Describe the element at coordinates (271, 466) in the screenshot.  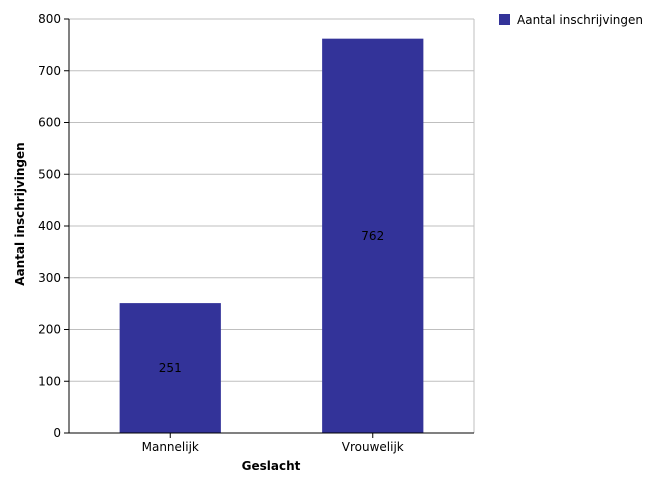
I see `x-axis-title: Geslacht` at that location.